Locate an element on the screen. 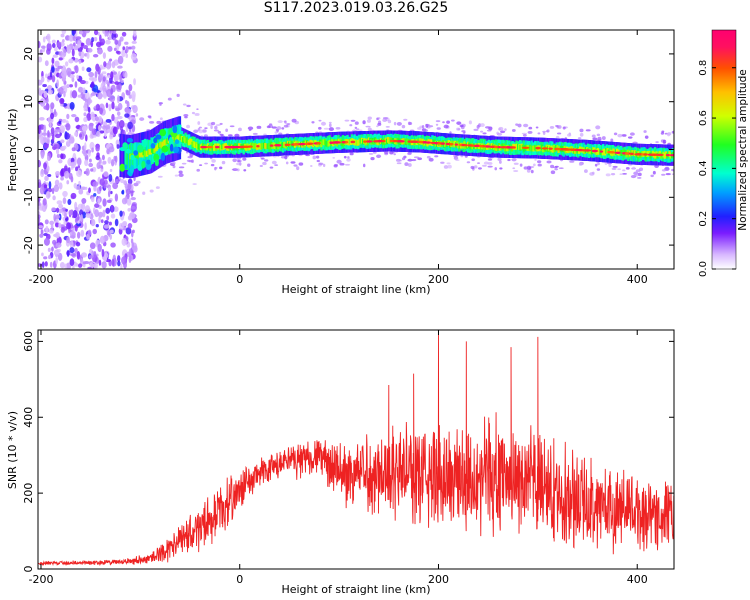 Image resolution: width=750 pixels, height=600 pixels. colorbar-tick-label: 0.6 is located at coordinates (703, 118).